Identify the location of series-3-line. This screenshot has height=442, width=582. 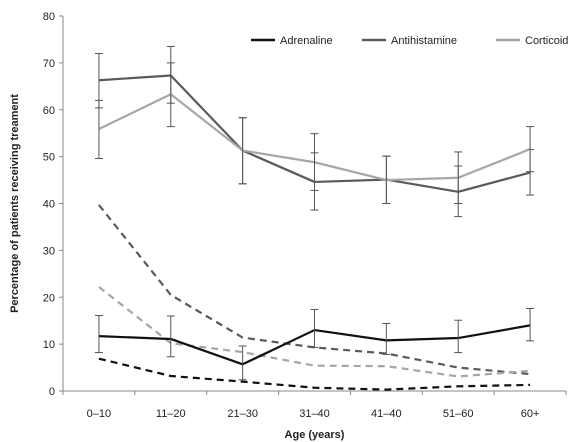
(314, 374).